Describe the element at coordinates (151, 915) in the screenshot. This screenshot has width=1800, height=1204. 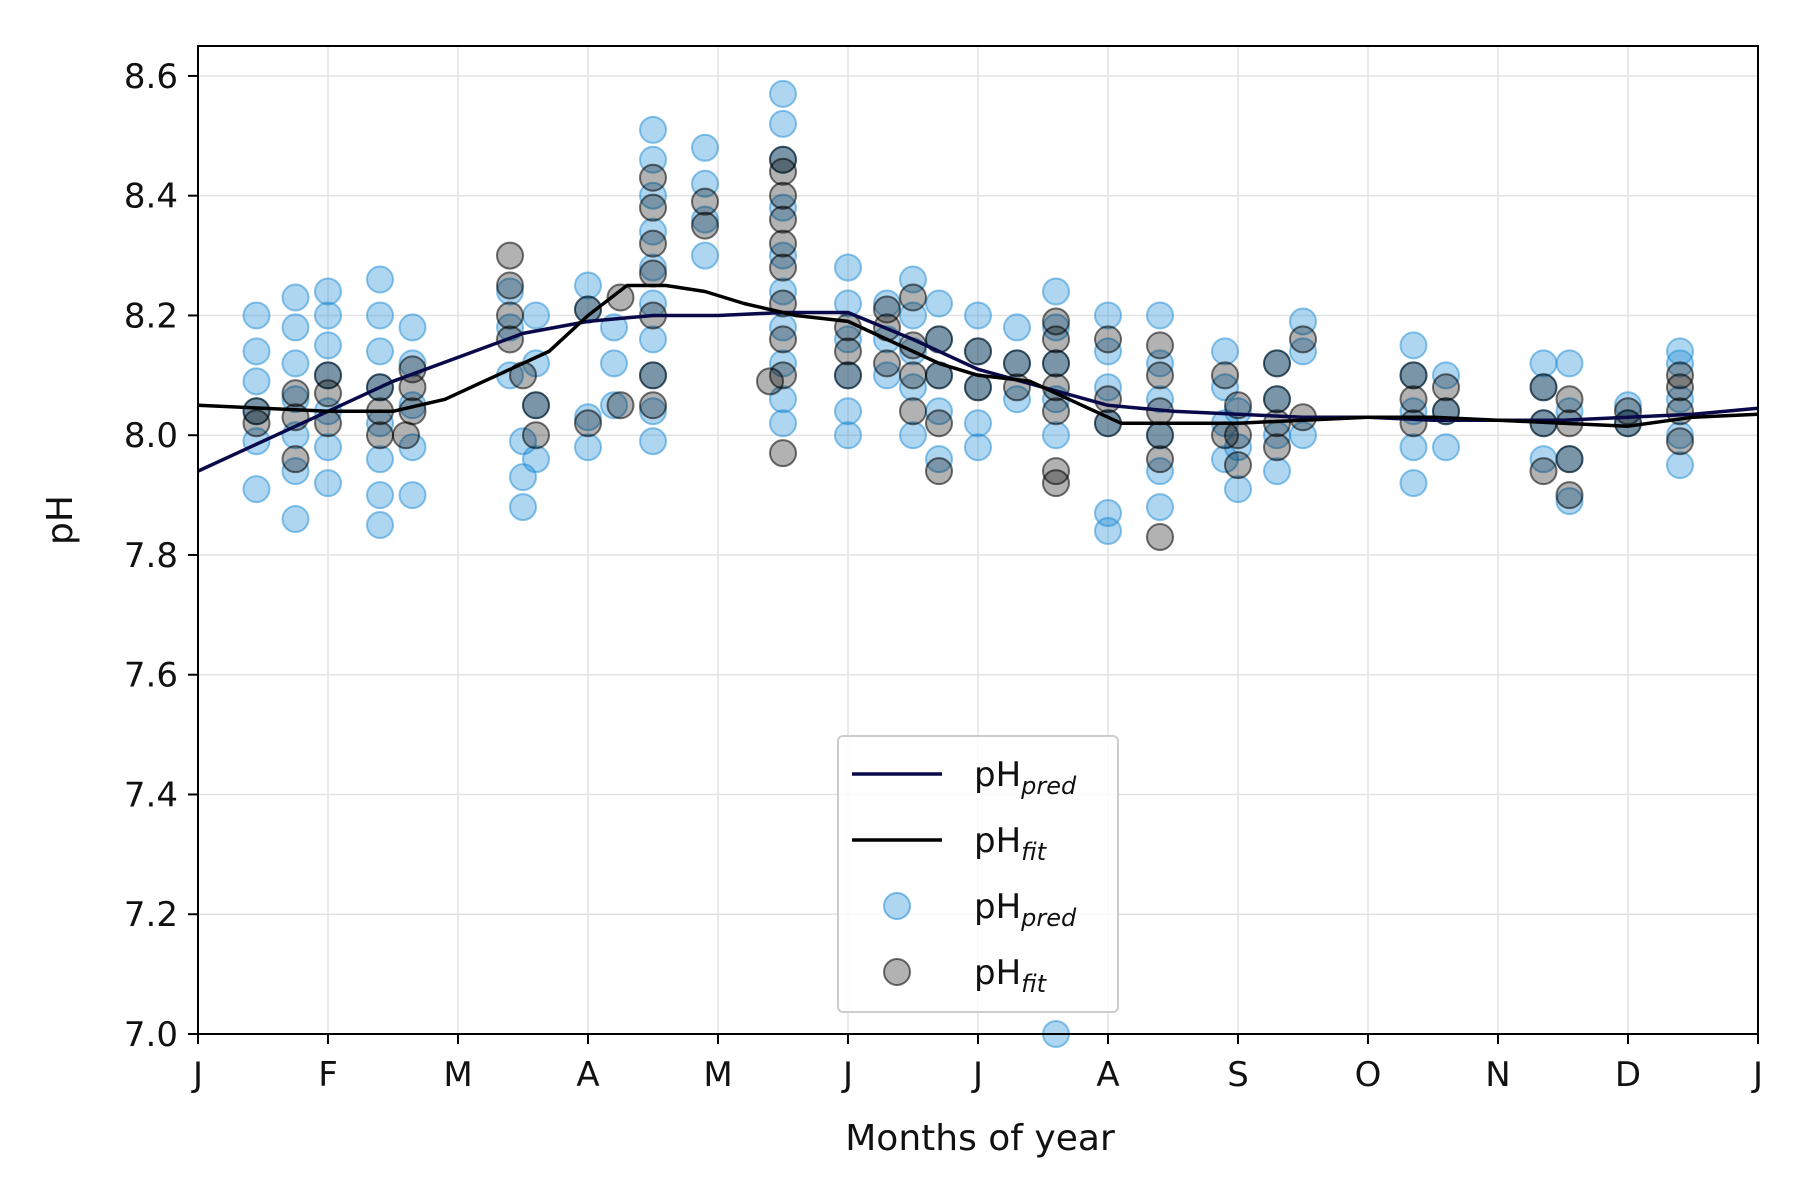
I see `y-tick-label: 7.2` at that location.